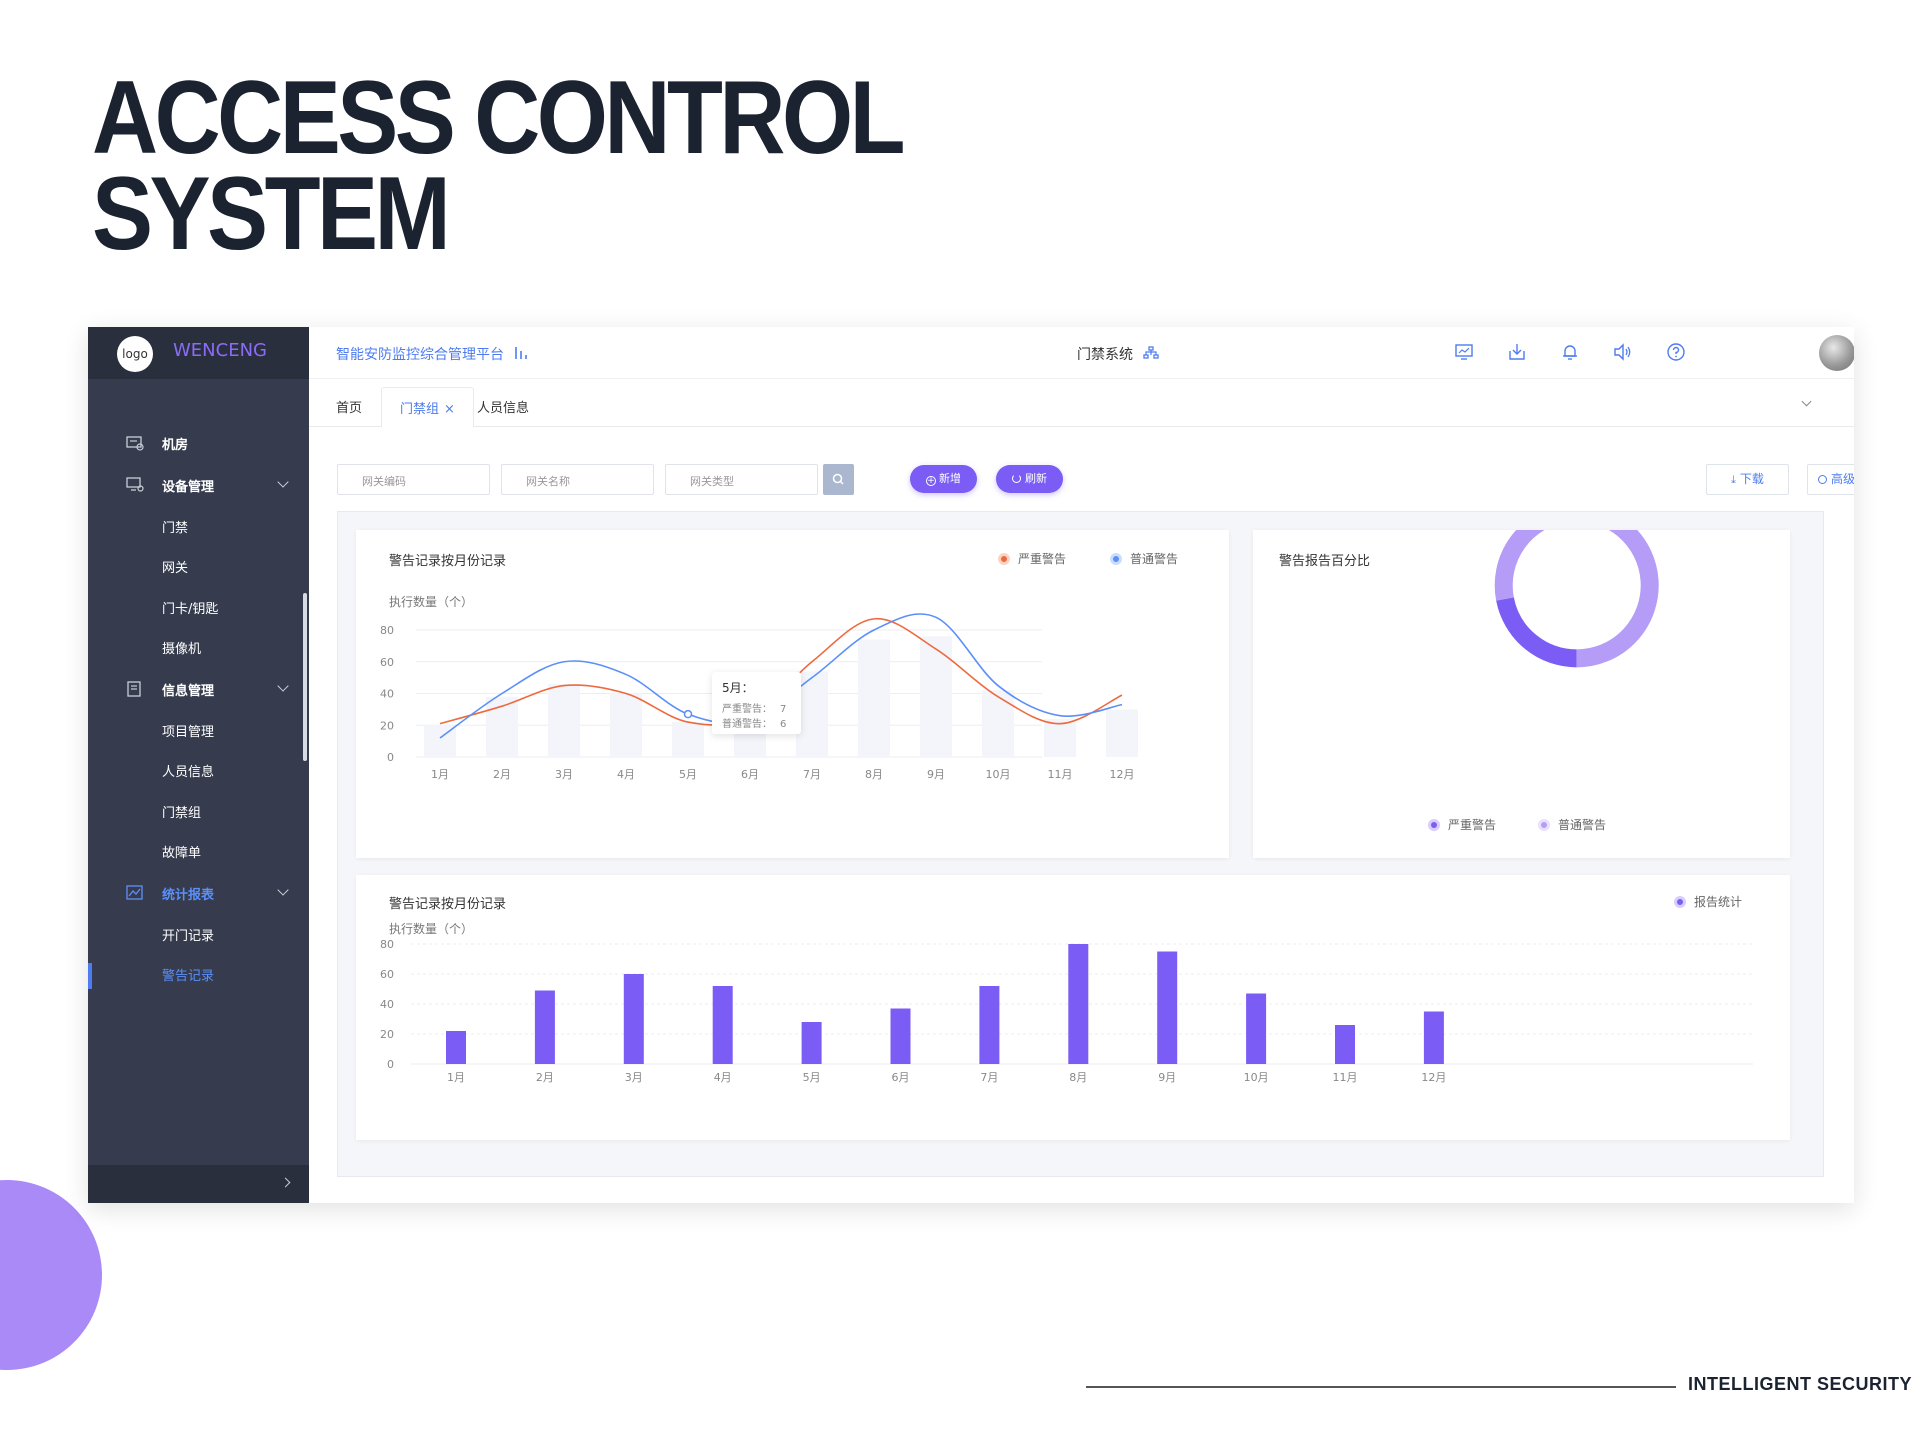  Describe the element at coordinates (1830, 479) in the screenshot. I see `advanced-search-button: 高级搜索` at that location.